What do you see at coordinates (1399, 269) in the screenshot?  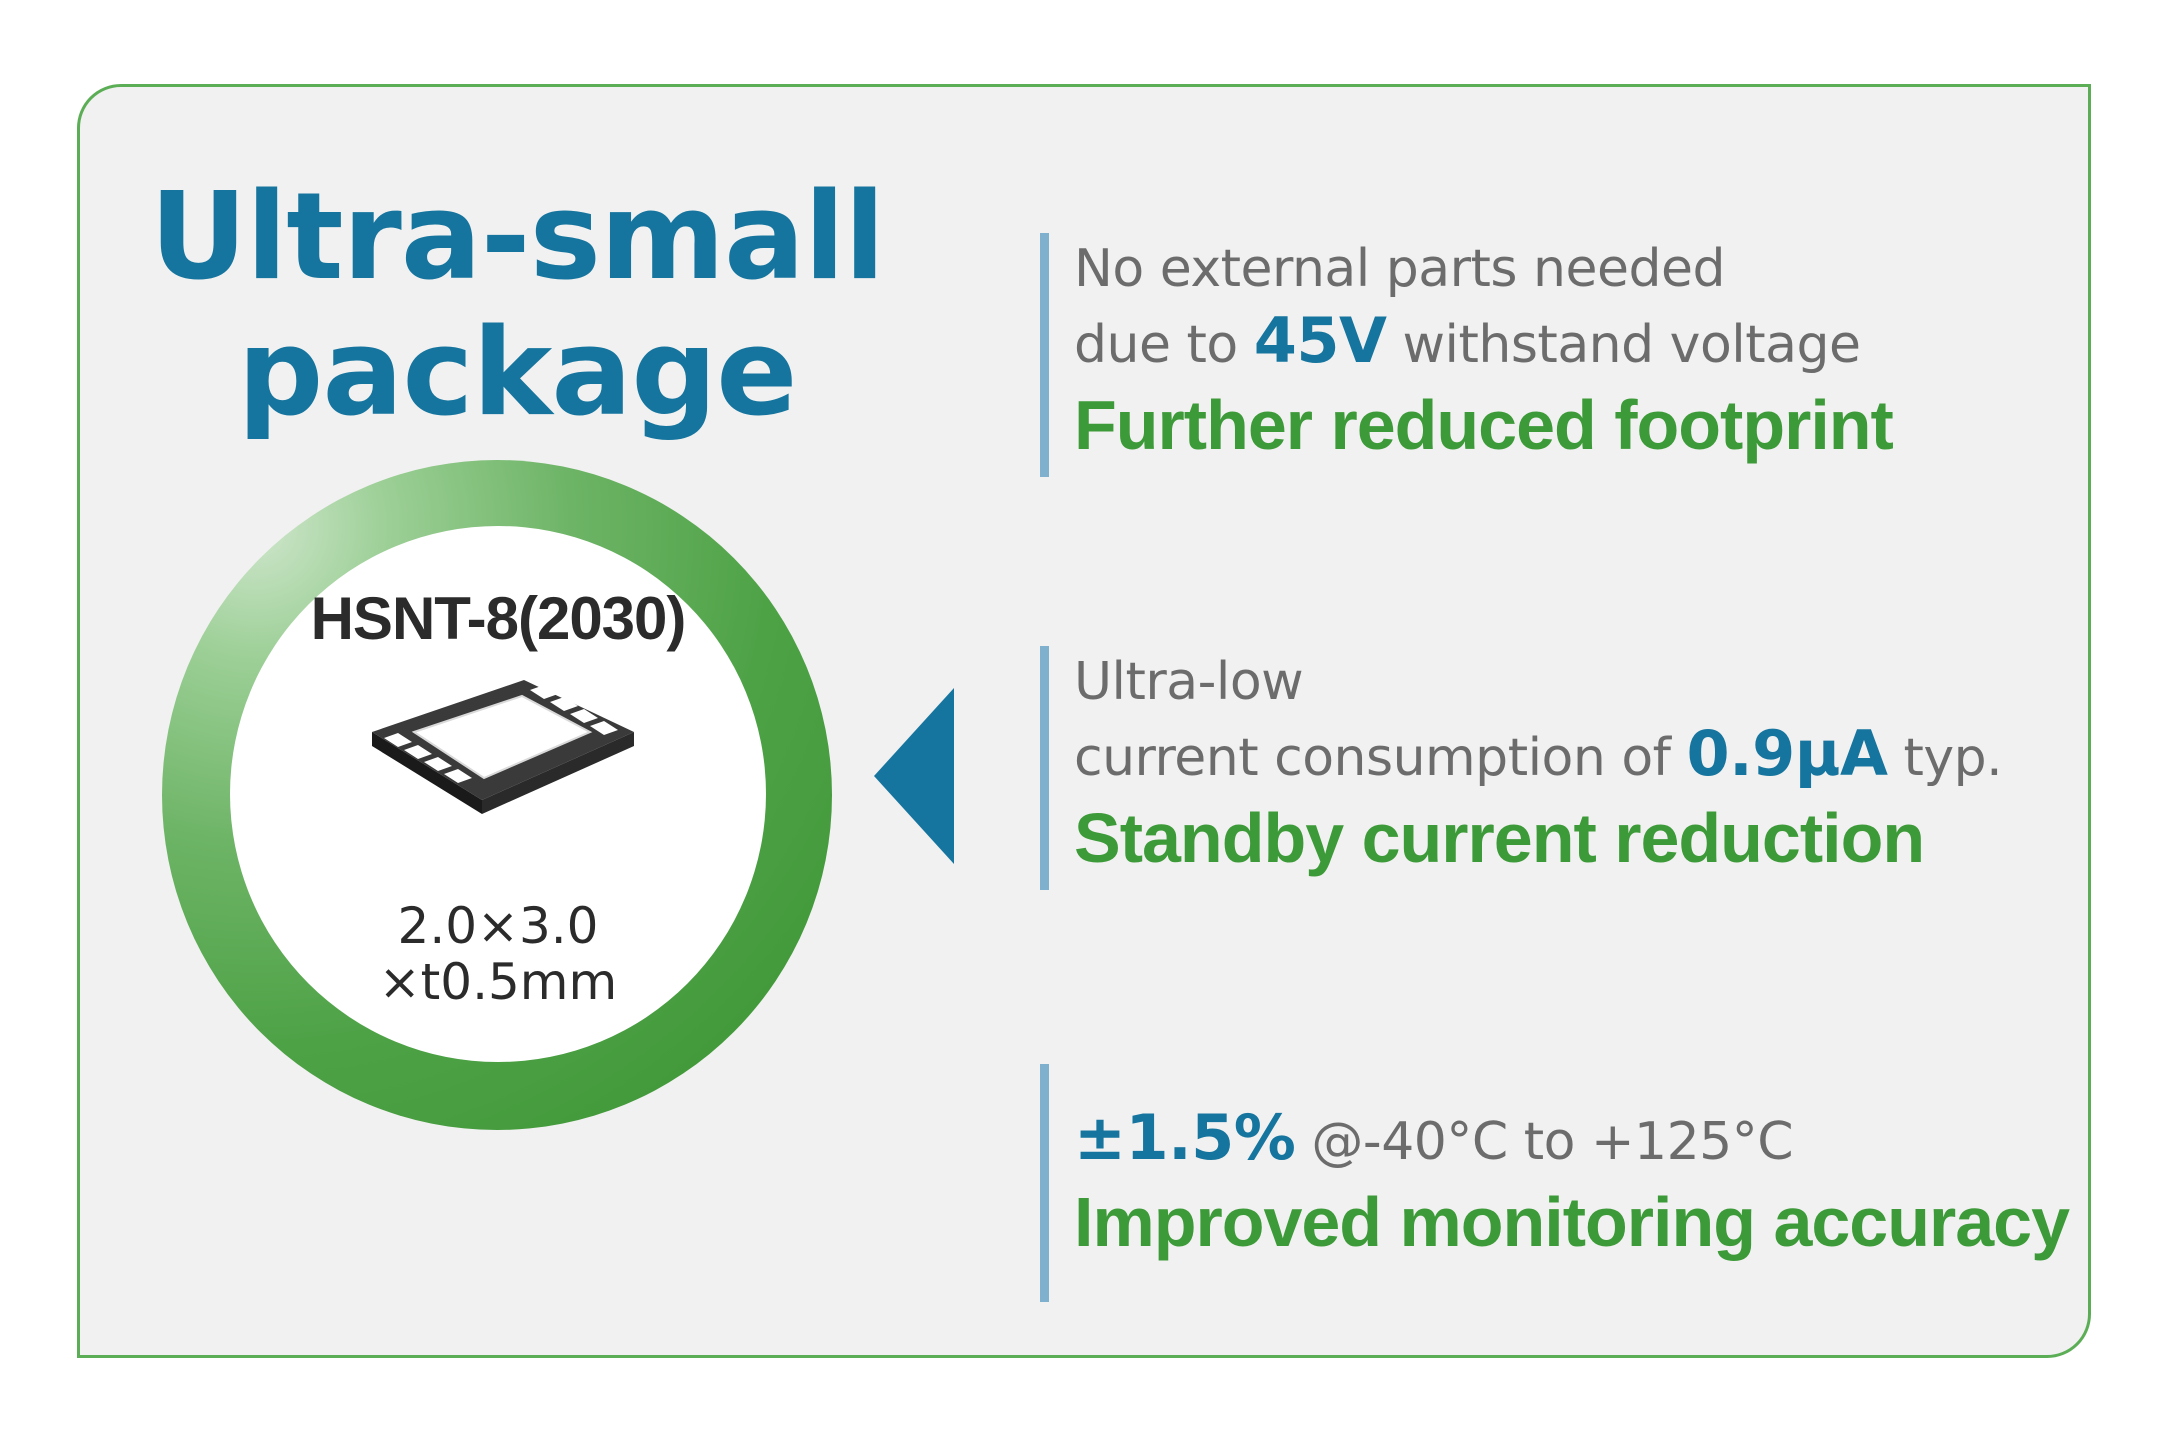 I see `feature-desc: No external parts needed` at bounding box center [1399, 269].